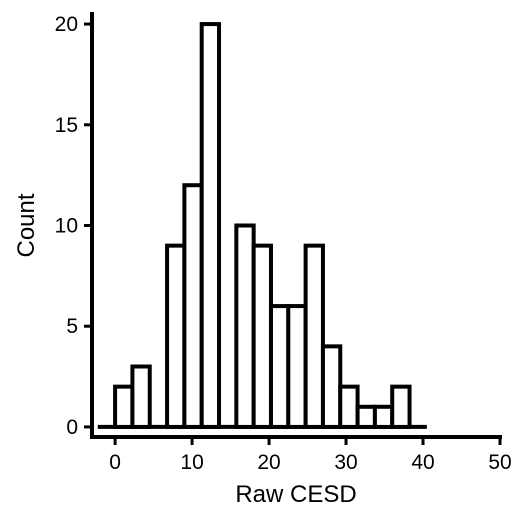  I want to click on x-tick-label: 0, so click(115, 462).